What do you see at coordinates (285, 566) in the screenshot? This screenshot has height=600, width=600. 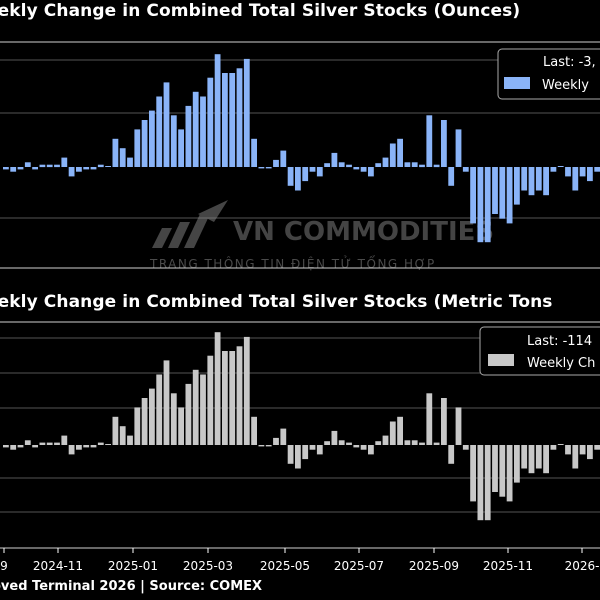 I see `x-tick-label: 2025-05` at bounding box center [285, 566].